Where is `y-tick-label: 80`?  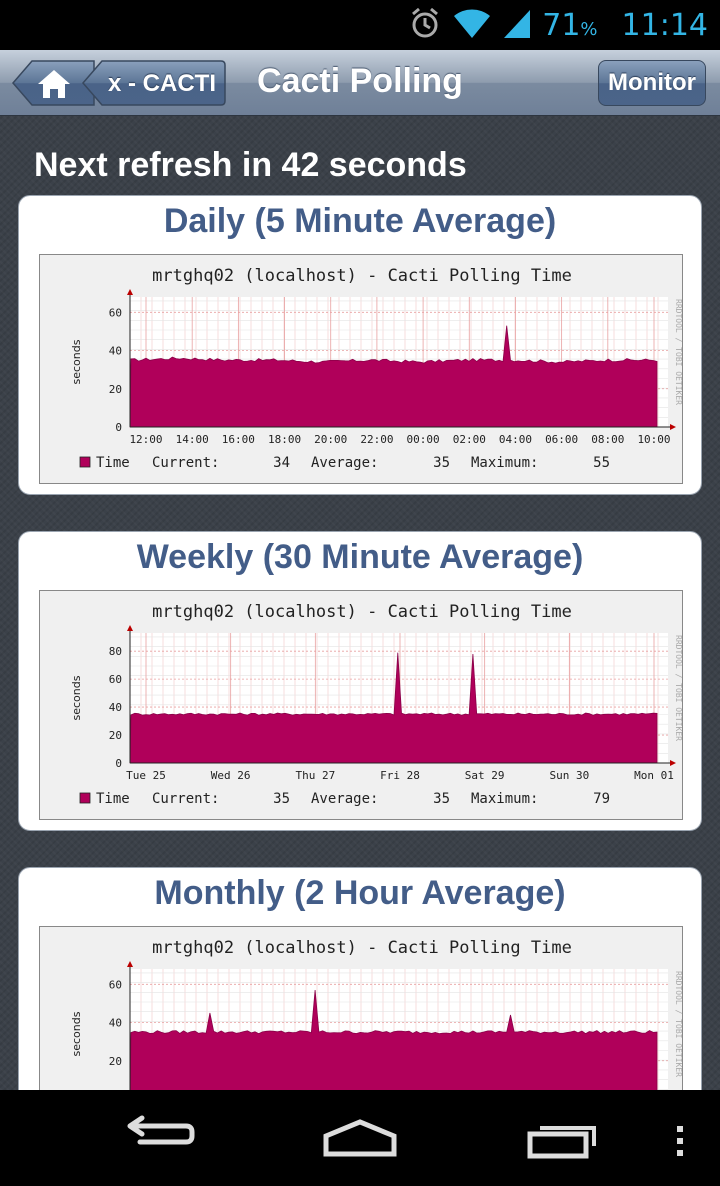 y-tick-label: 80 is located at coordinates (115, 651).